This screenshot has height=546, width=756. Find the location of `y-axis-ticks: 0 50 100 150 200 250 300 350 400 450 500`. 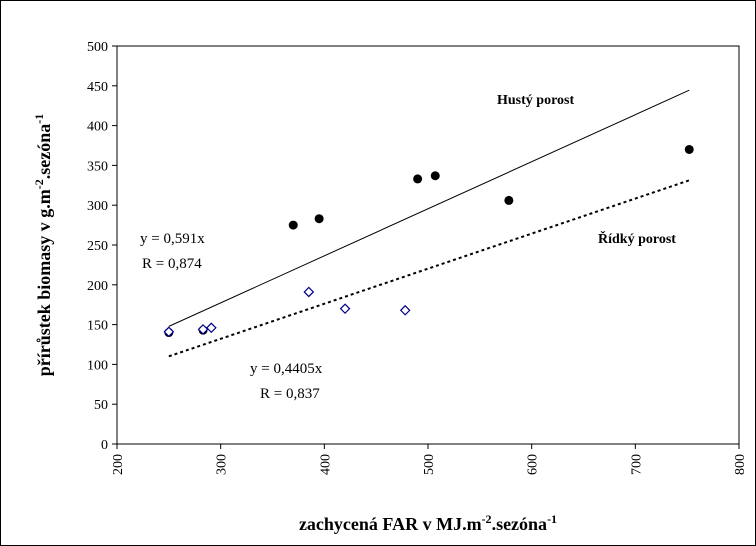

y-axis-ticks: 0 50 100 150 200 250 300 350 400 450 500 is located at coordinates (102, 246).